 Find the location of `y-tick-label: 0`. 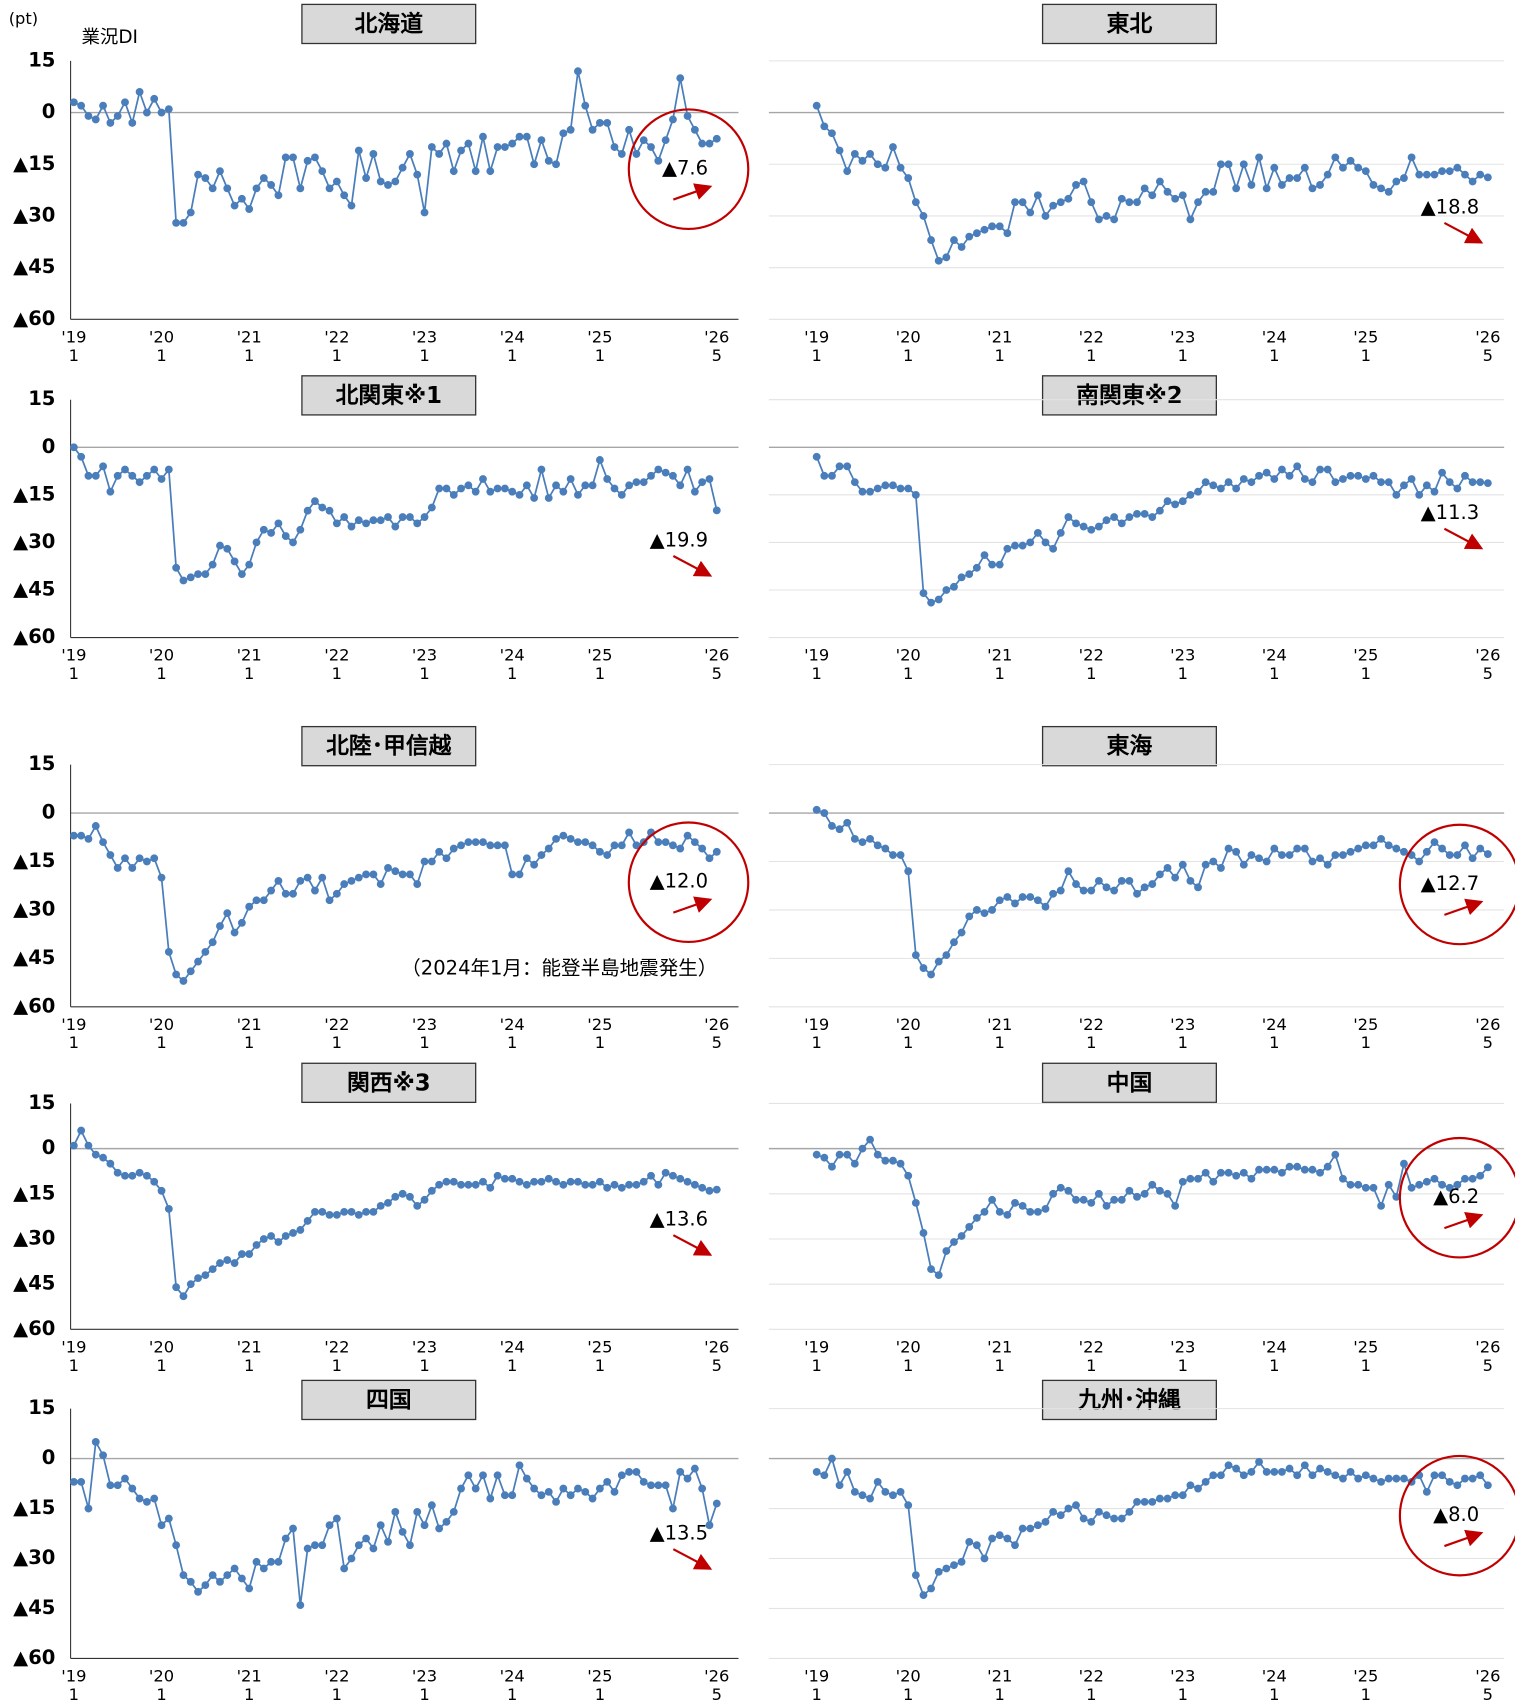

y-tick-label: 0 is located at coordinates (49, 812).